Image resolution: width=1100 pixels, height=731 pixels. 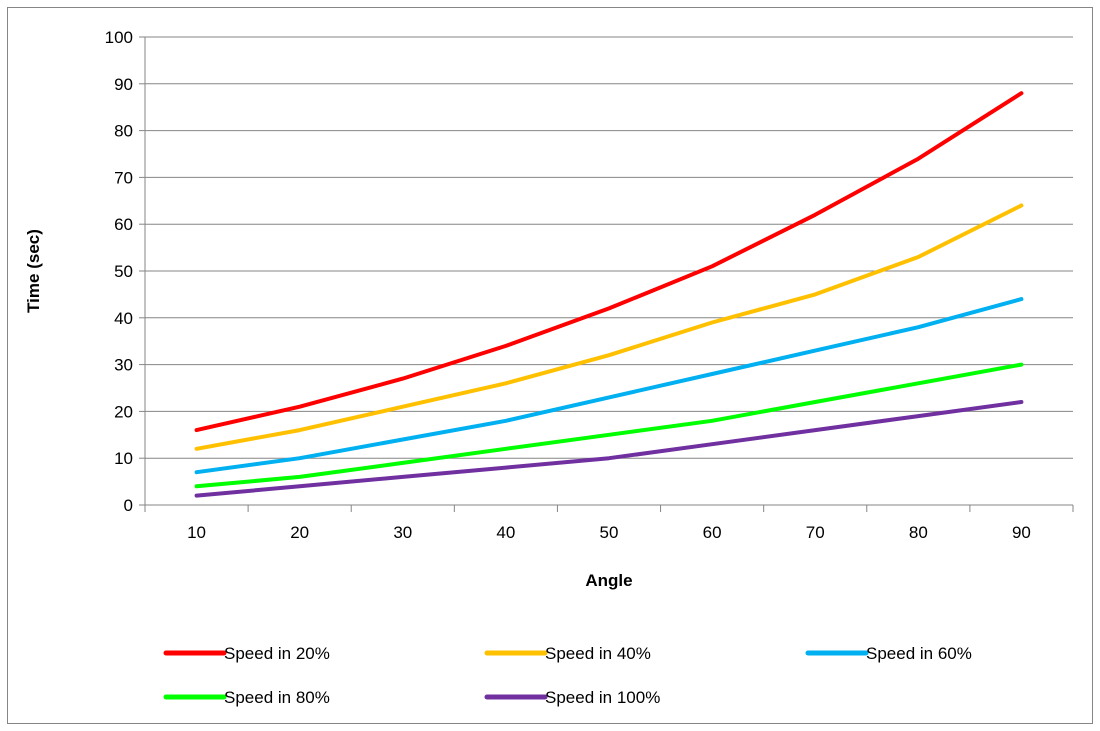 What do you see at coordinates (919, 653) in the screenshot?
I see `legend-label: Speed in 60%` at bounding box center [919, 653].